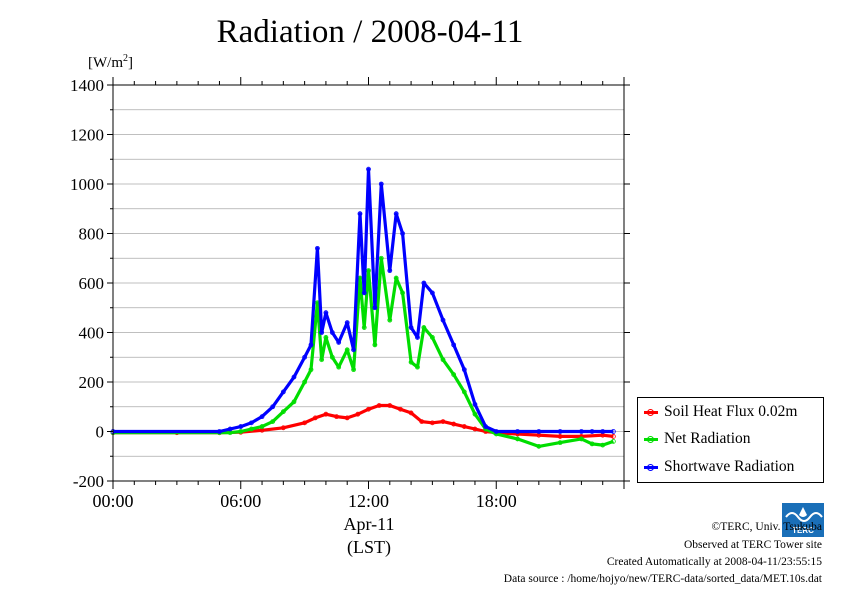 The image size is (842, 595). What do you see at coordinates (697, 439) in the screenshot?
I see `legend-item-net-radiation: Net Radiation` at bounding box center [697, 439].